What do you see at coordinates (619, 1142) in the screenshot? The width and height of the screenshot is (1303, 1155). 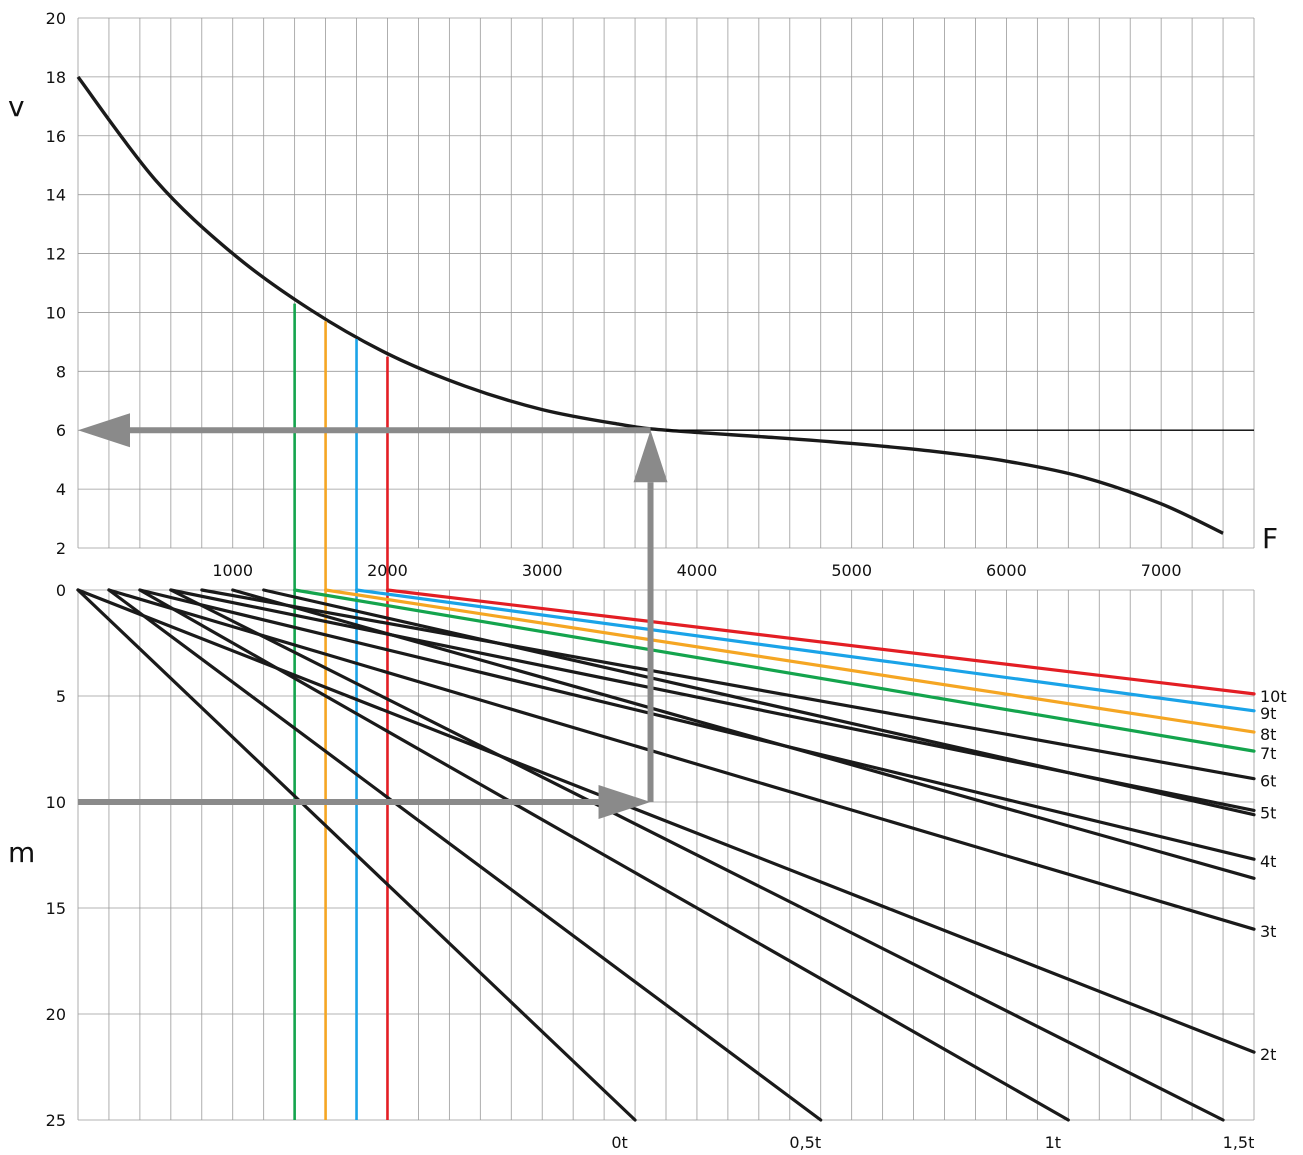 I see `bottom-t-label: 0t` at bounding box center [619, 1142].